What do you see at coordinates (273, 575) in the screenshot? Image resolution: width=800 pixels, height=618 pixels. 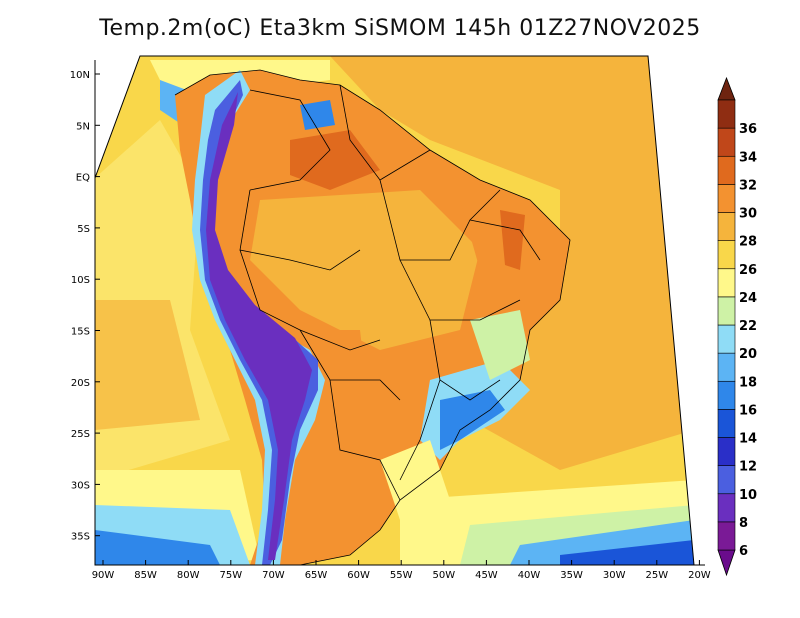 I see `lon-label-70w: 70W` at bounding box center [273, 575].